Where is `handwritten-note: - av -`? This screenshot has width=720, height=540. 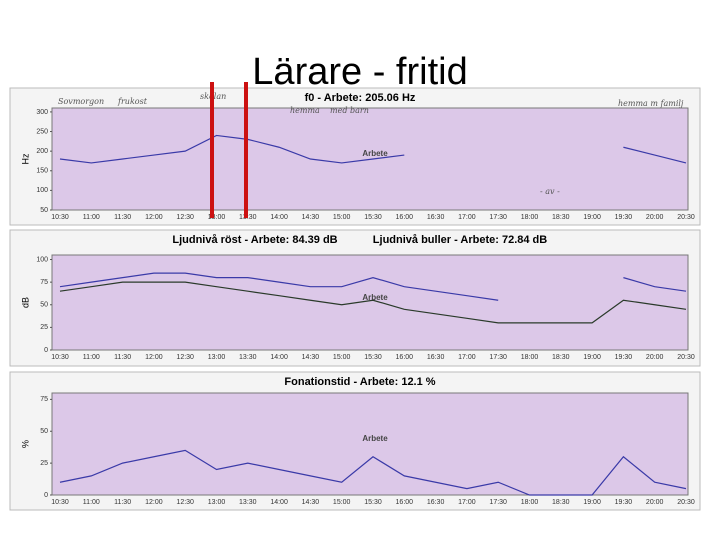
handwritten-note: - av - is located at coordinates (550, 191).